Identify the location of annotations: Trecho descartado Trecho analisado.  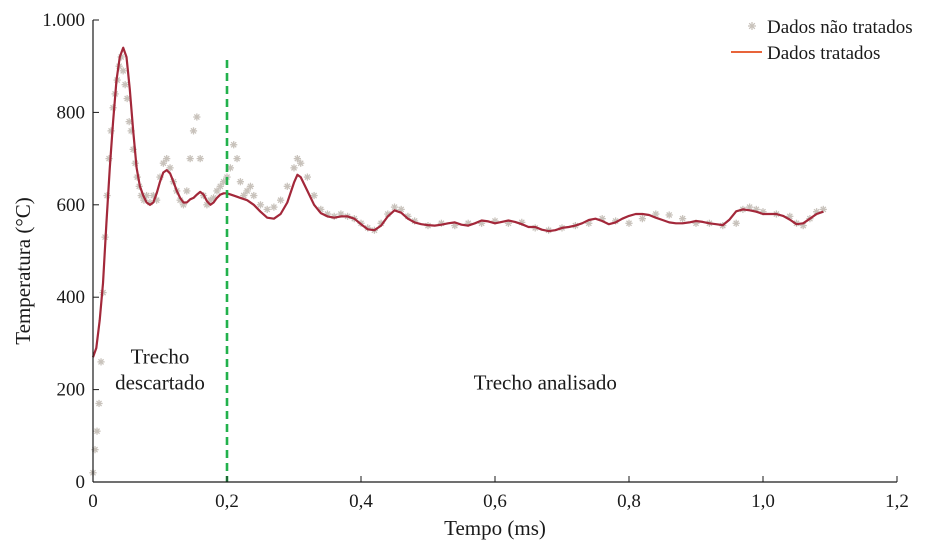
(366, 370).